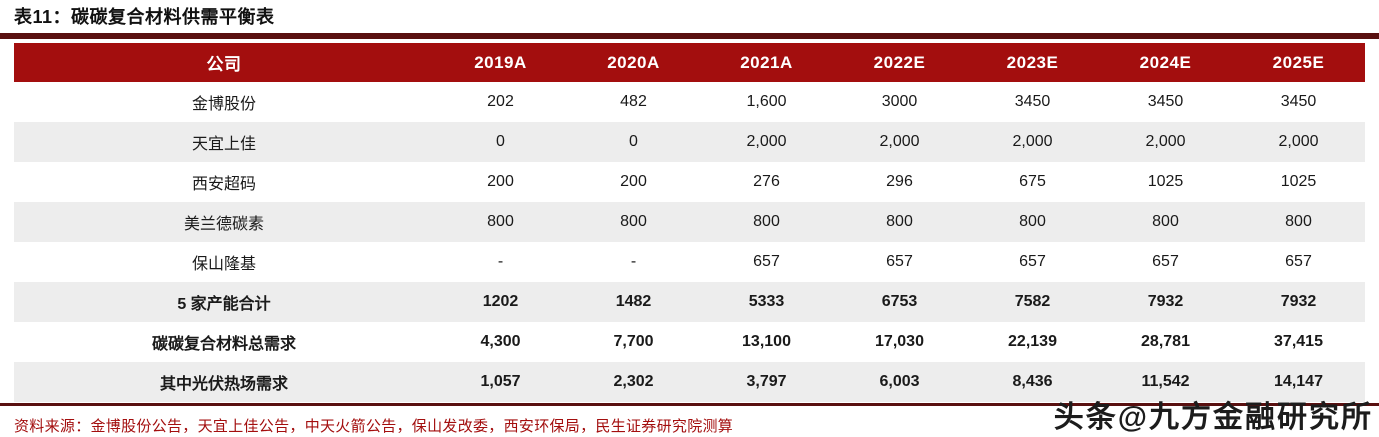 This screenshot has height=437, width=1379. What do you see at coordinates (500, 381) in the screenshot?
I see `value-cell: 1,057` at bounding box center [500, 381].